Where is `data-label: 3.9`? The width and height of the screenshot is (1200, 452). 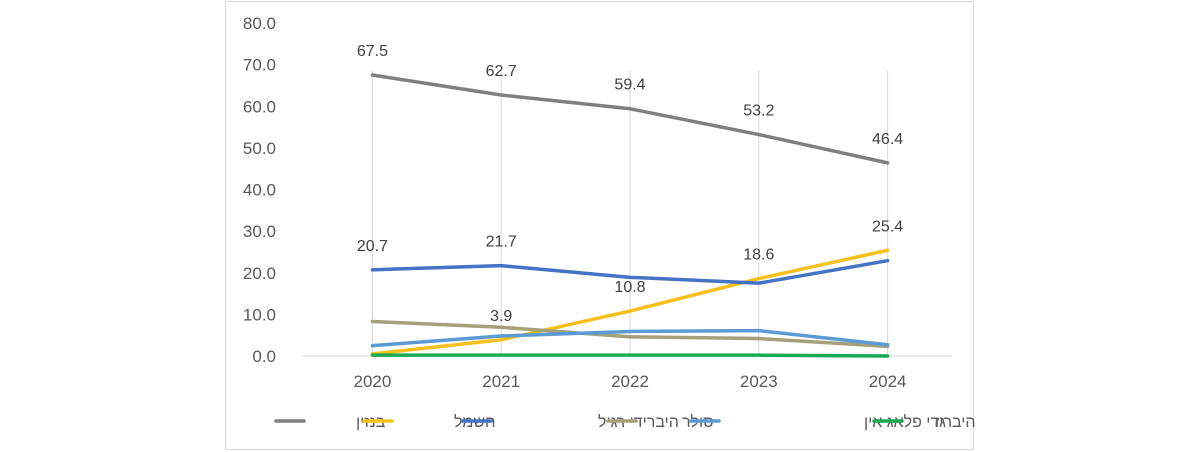 data-label: 3.9 is located at coordinates (501, 316).